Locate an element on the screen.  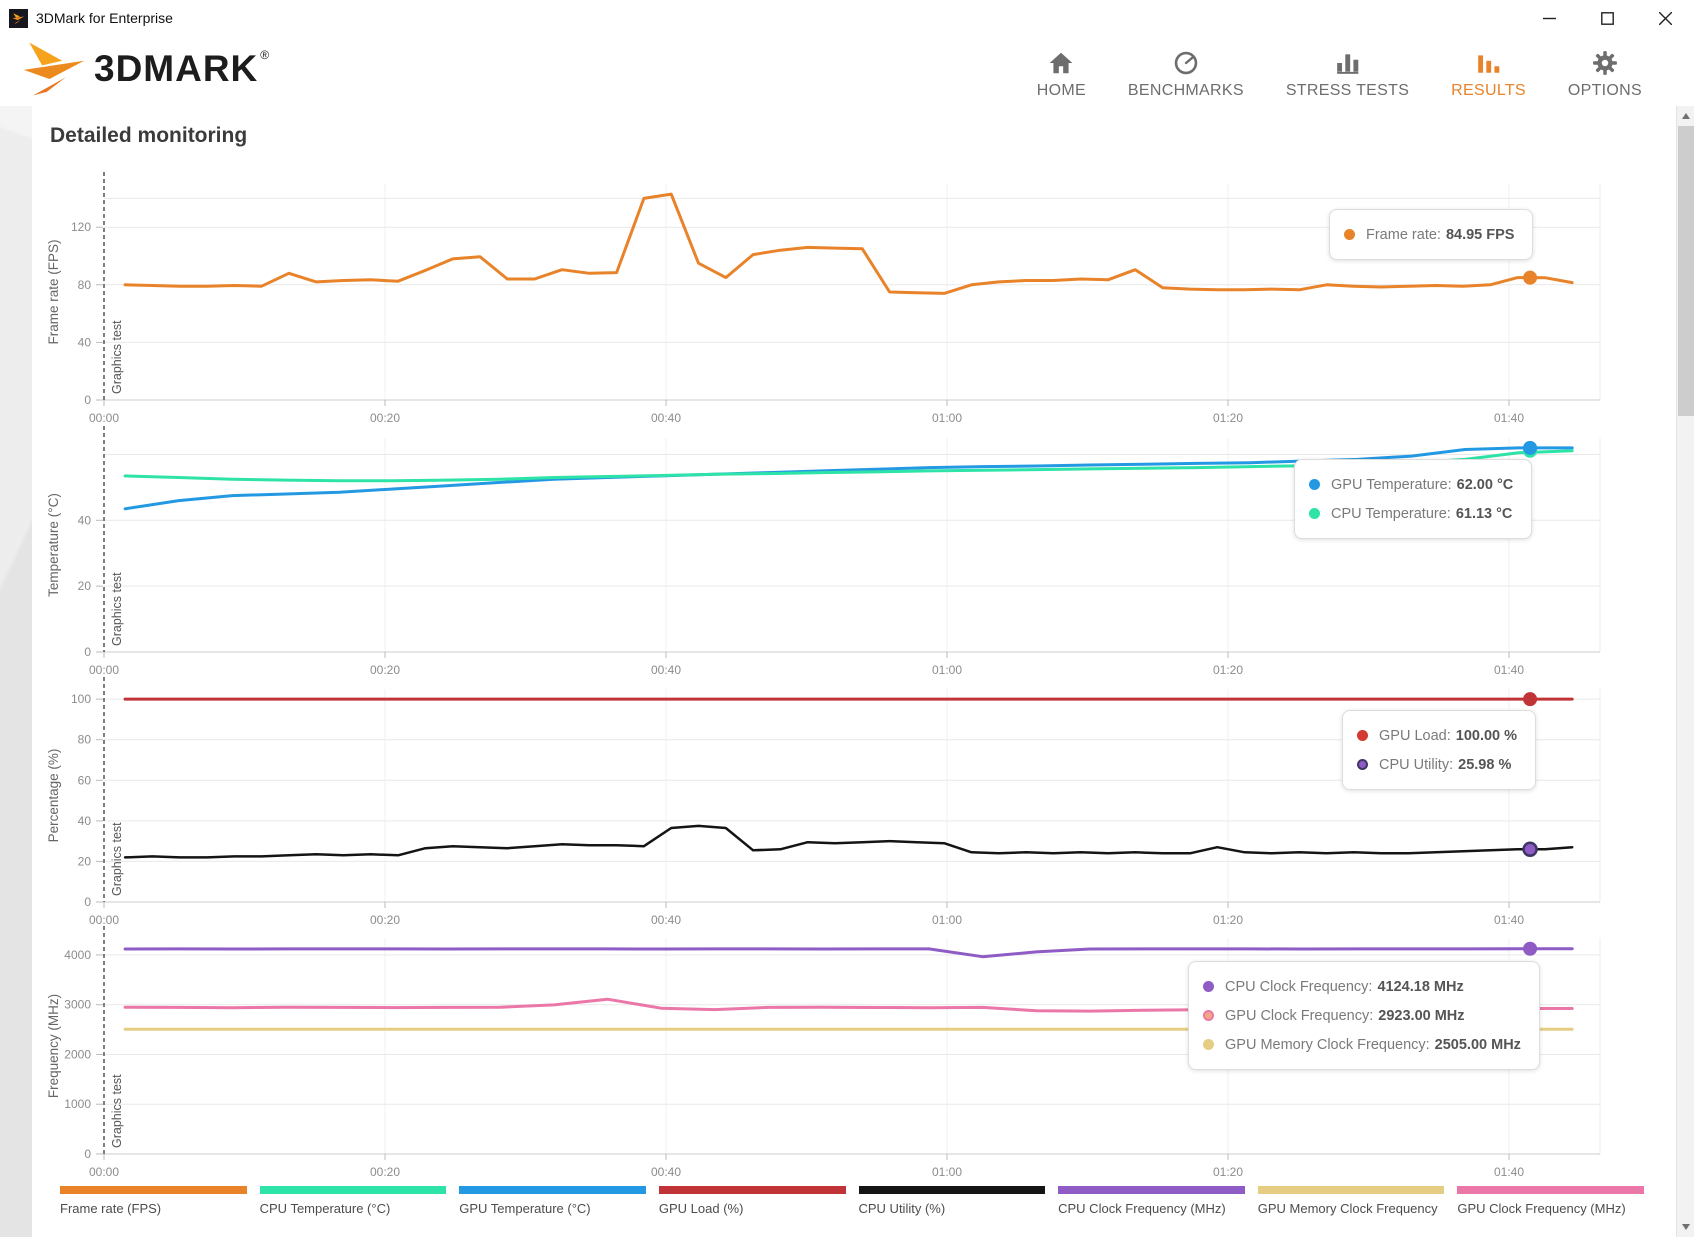
registered-mark: ® is located at coordinates (265, 55).